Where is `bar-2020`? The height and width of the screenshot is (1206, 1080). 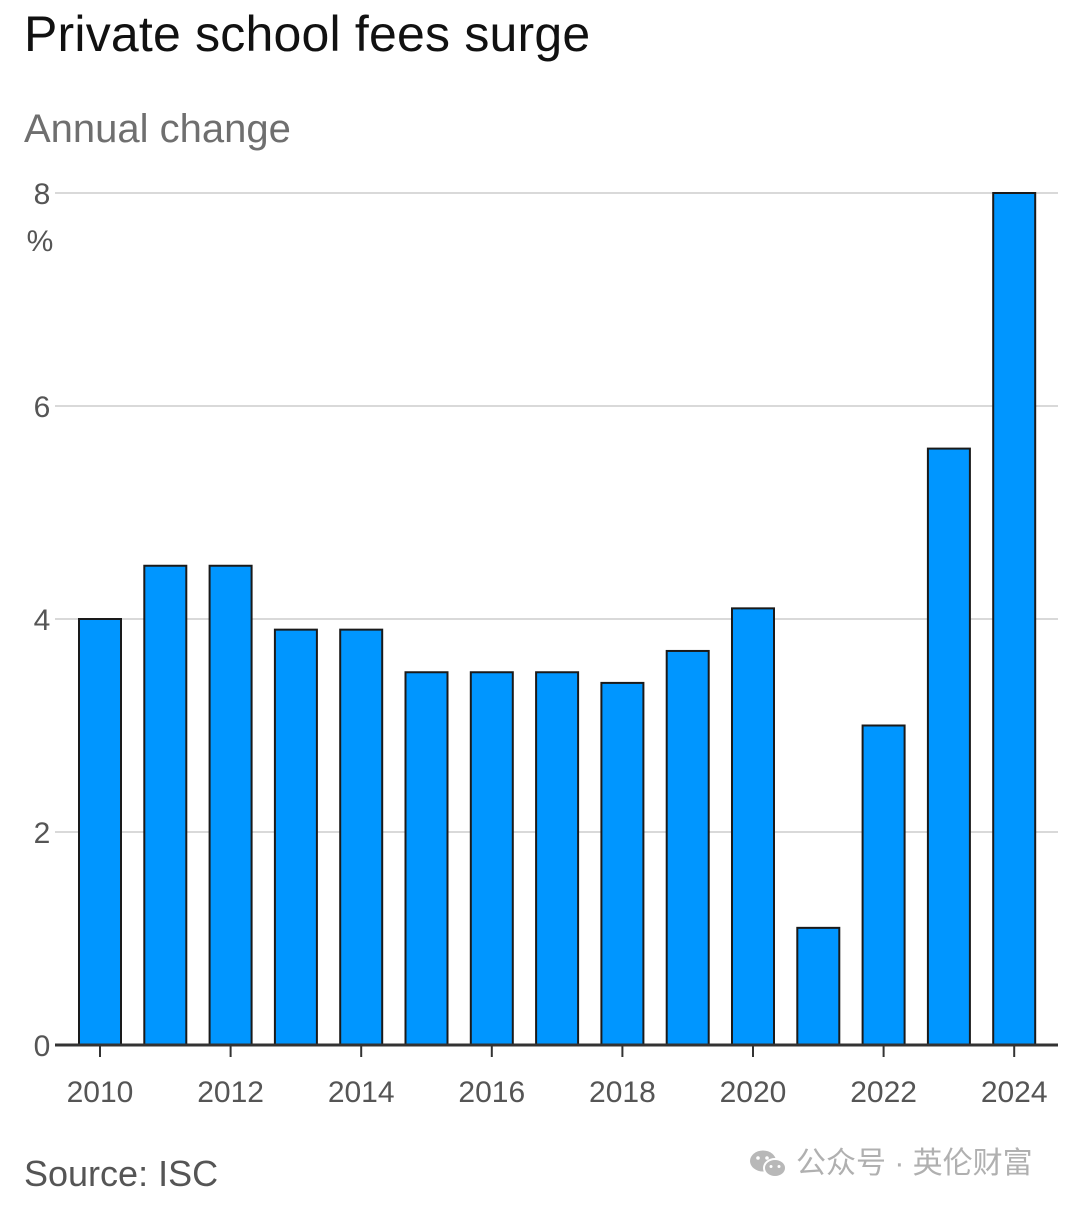 bar-2020 is located at coordinates (753, 826).